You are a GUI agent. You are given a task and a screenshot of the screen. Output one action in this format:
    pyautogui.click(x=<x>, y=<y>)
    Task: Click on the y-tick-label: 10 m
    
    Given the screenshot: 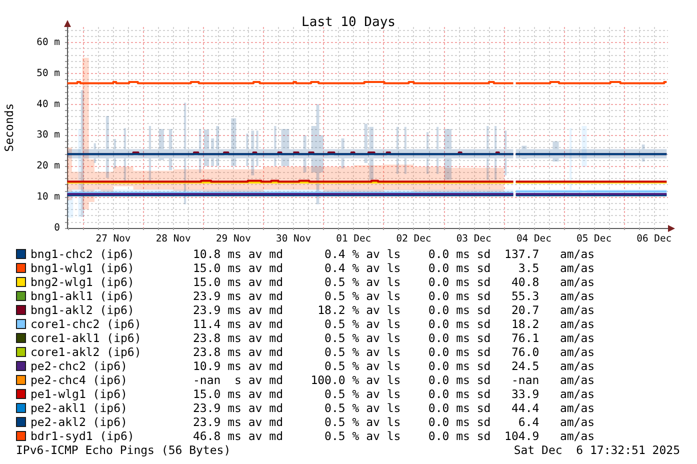 What is the action you would take?
    pyautogui.click(x=48, y=197)
    